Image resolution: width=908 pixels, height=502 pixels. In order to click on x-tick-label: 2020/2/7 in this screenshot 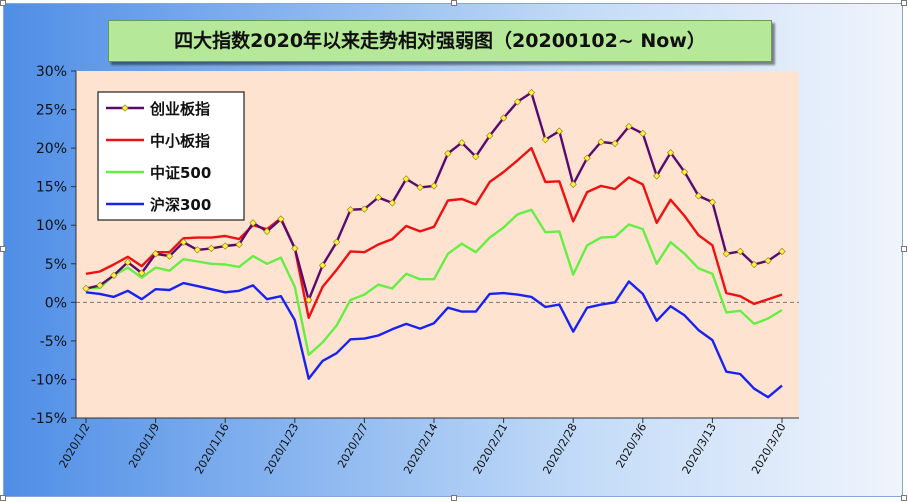, I will do `click(353, 445)`.